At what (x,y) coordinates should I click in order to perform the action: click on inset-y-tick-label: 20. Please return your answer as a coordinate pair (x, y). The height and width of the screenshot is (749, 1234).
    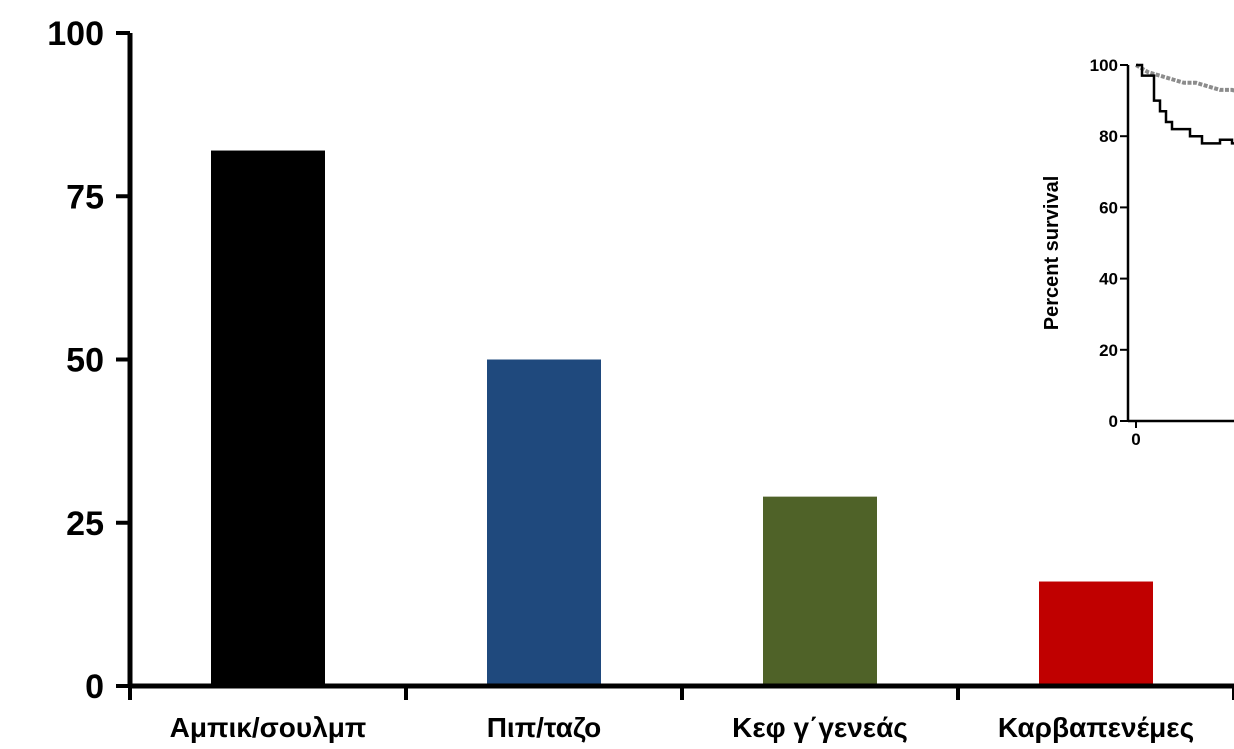
    Looking at the image, I should click on (1108, 350).